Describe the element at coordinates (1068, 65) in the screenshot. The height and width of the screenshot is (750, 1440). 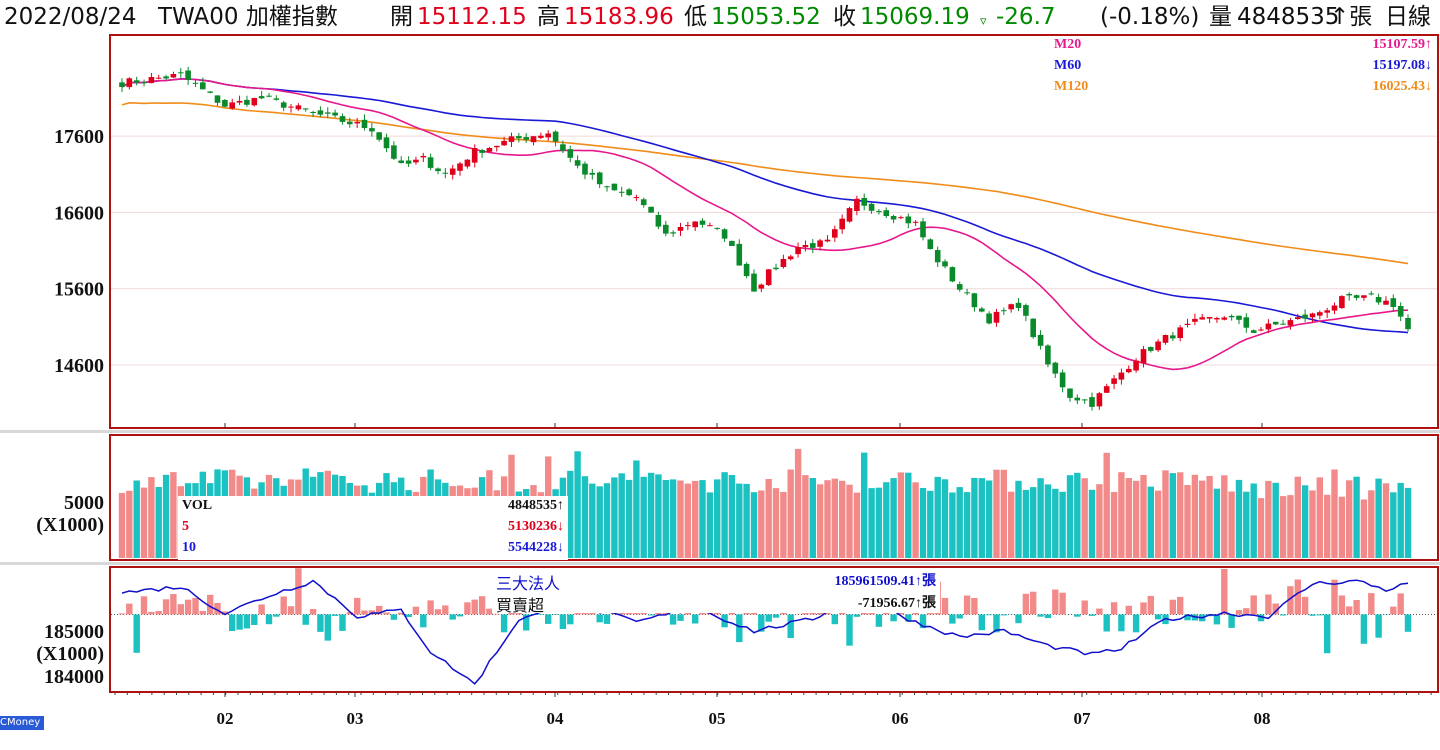
I see `ma60-label: M60` at that location.